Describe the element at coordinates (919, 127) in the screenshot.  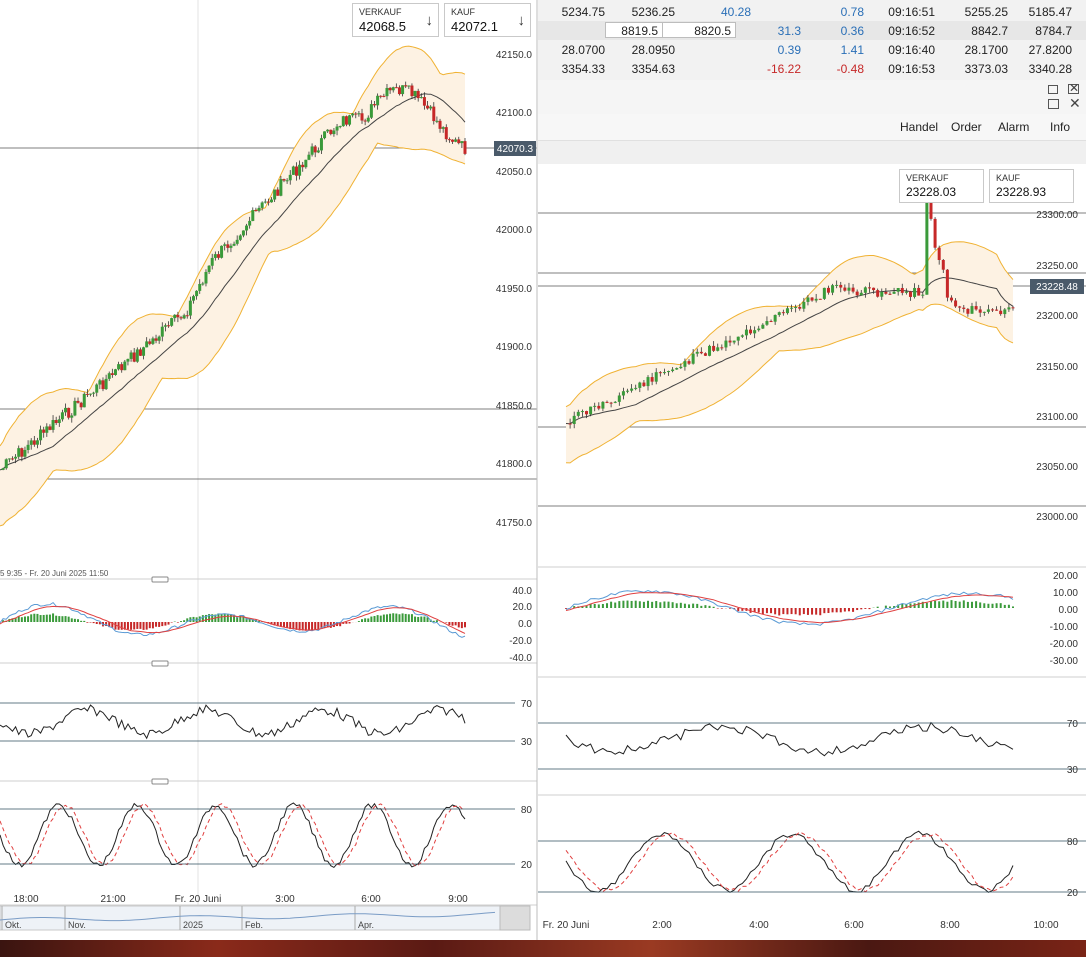
I see `menu-item-handel: Handel` at that location.